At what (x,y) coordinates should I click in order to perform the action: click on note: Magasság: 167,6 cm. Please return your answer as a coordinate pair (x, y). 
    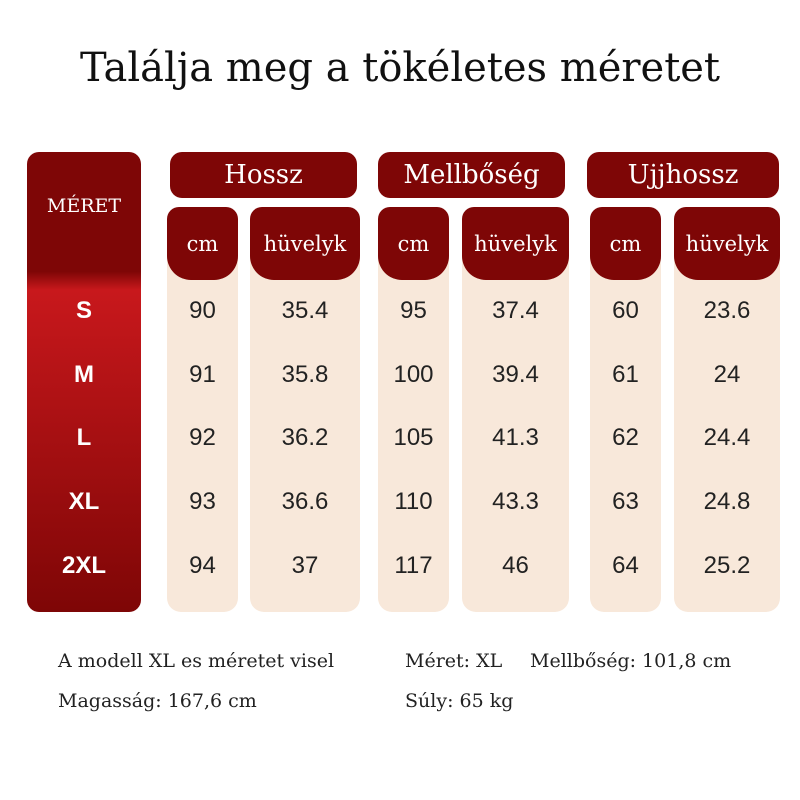
    Looking at the image, I should click on (157, 701).